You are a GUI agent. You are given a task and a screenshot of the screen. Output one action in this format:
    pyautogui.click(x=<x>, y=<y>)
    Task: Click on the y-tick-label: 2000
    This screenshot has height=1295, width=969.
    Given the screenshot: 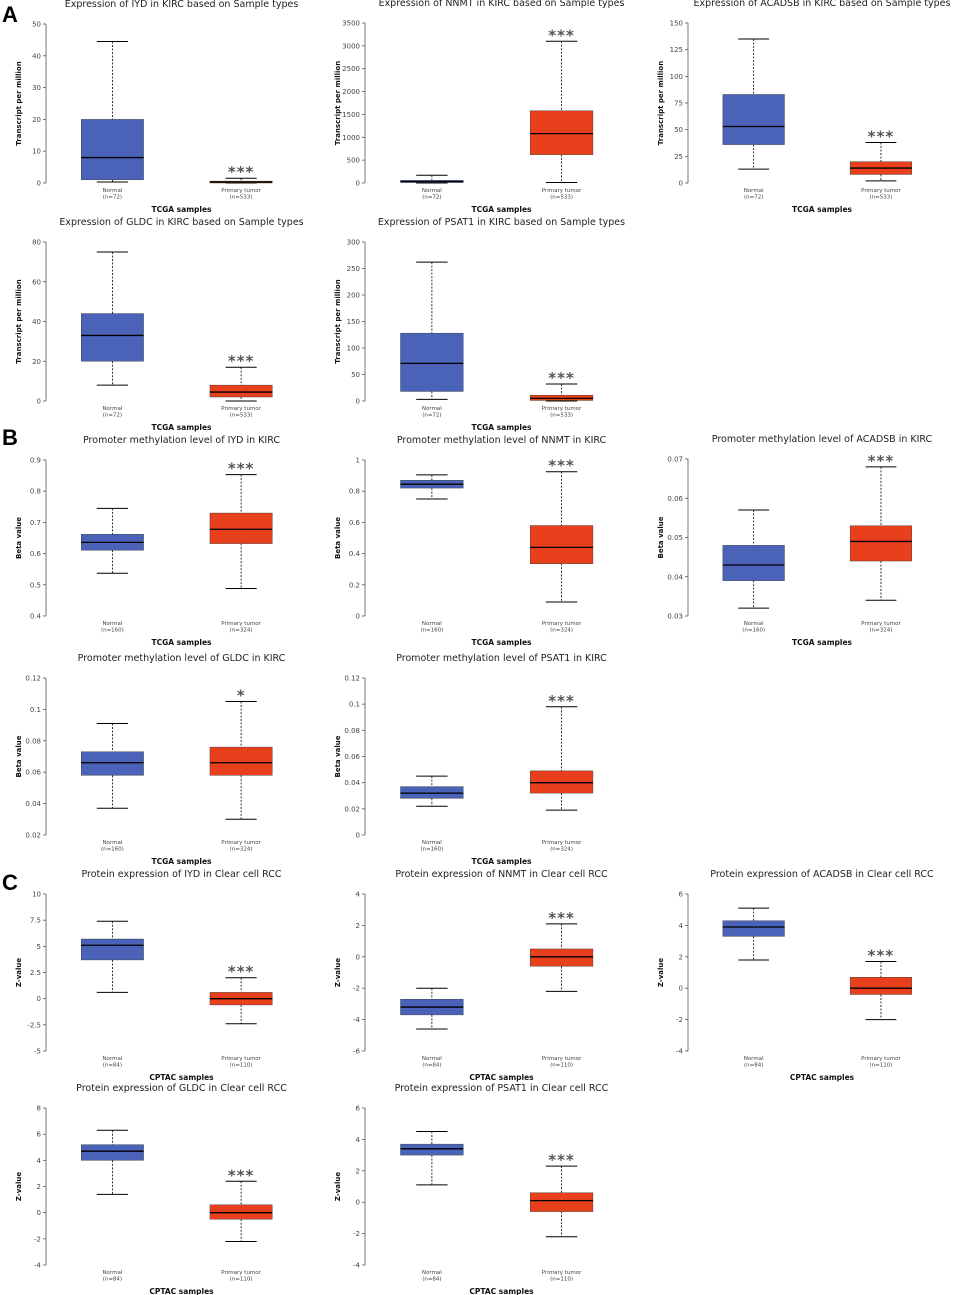 What is the action you would take?
    pyautogui.click(x=351, y=92)
    